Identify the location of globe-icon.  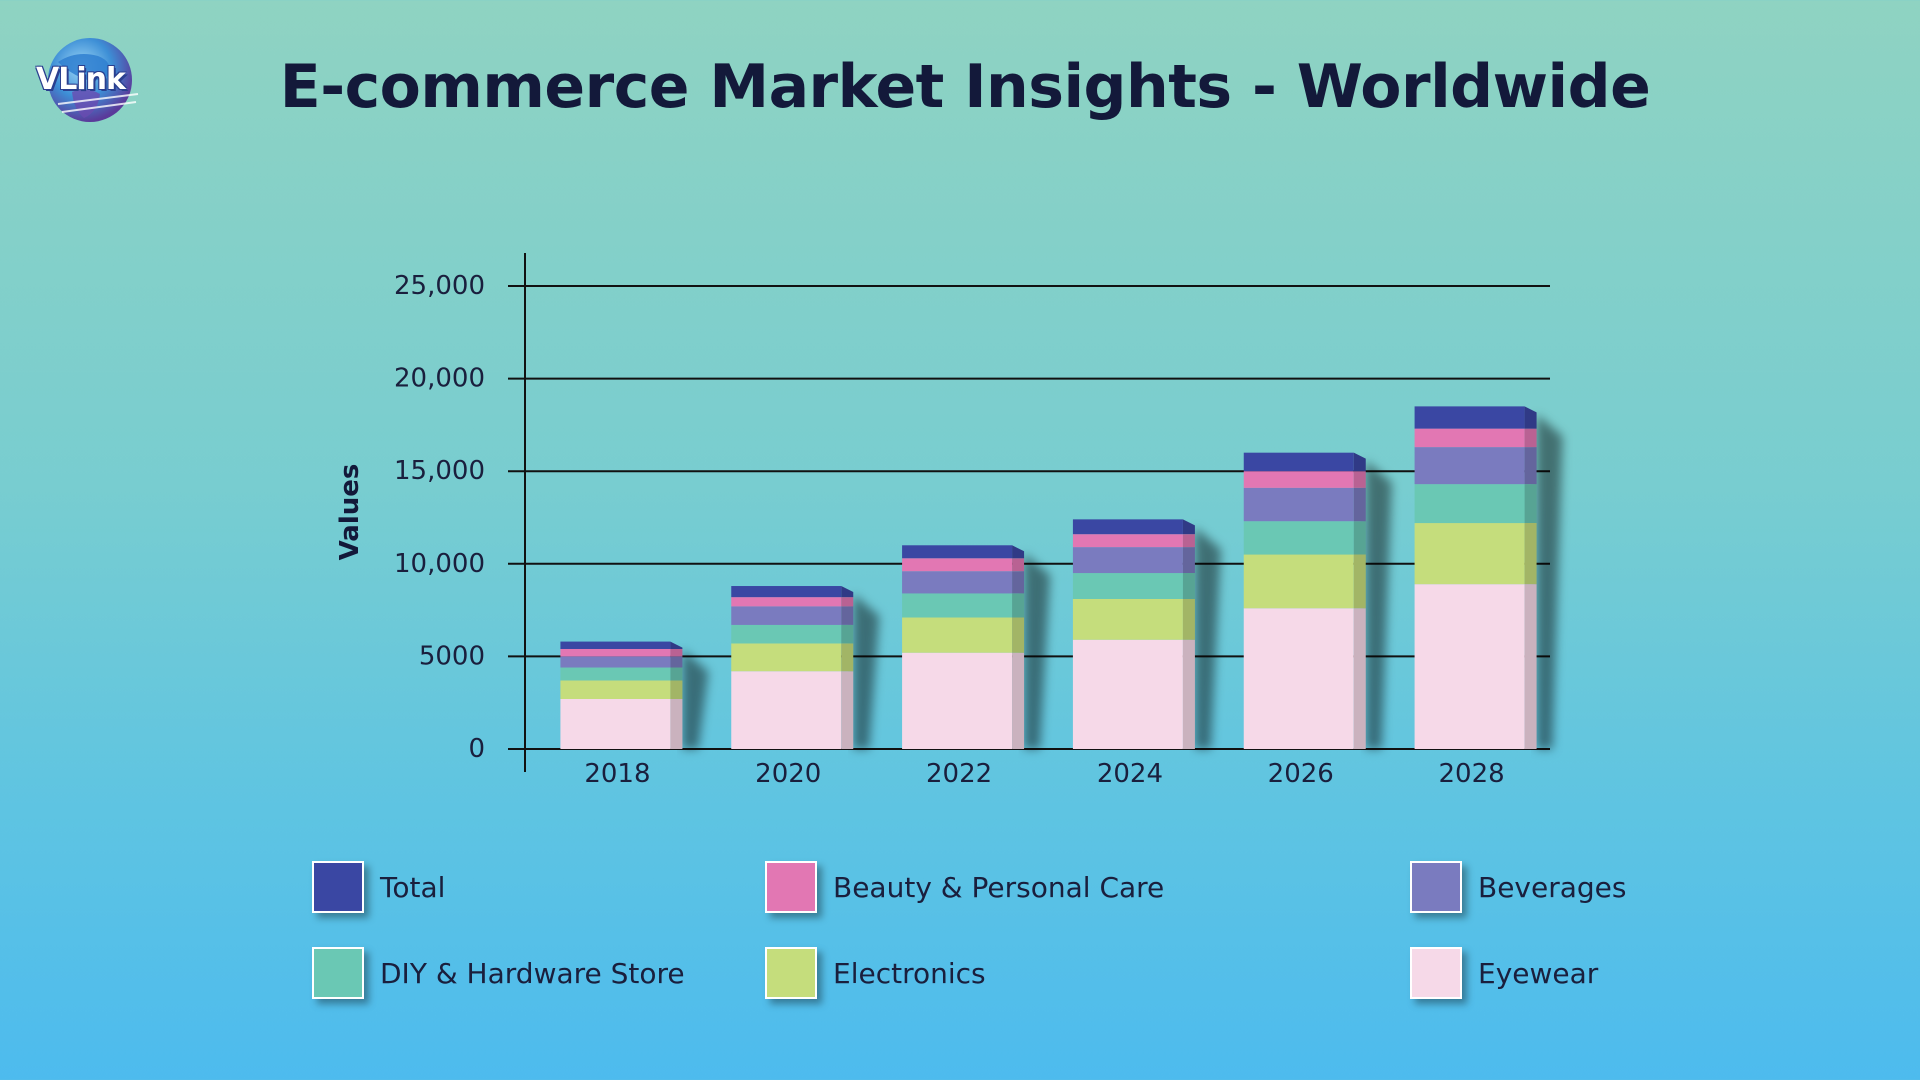
(93, 80).